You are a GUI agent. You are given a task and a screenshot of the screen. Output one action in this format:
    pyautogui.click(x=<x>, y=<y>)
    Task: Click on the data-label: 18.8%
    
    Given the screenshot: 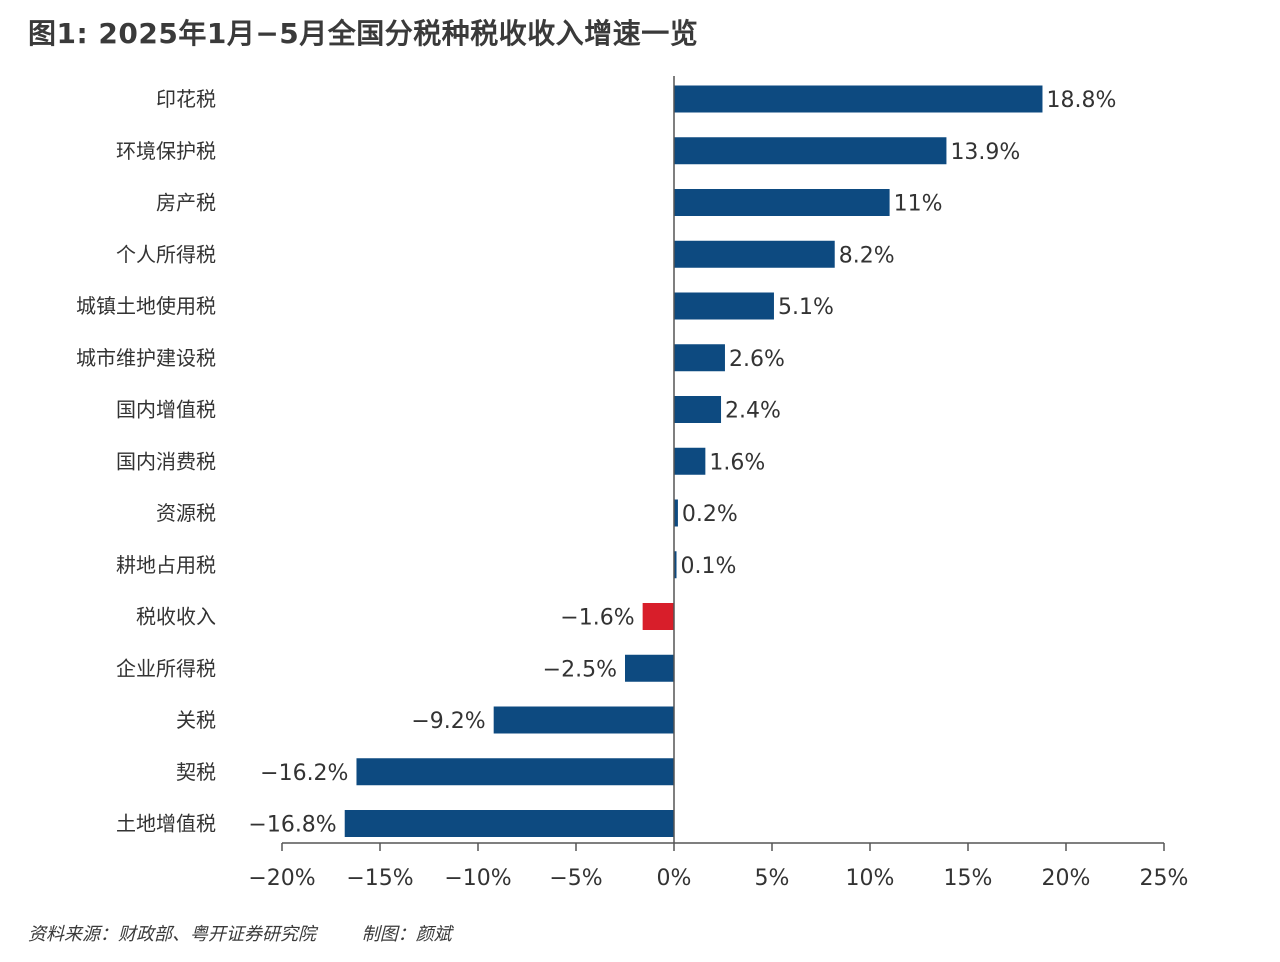 What is the action you would take?
    pyautogui.click(x=1081, y=100)
    